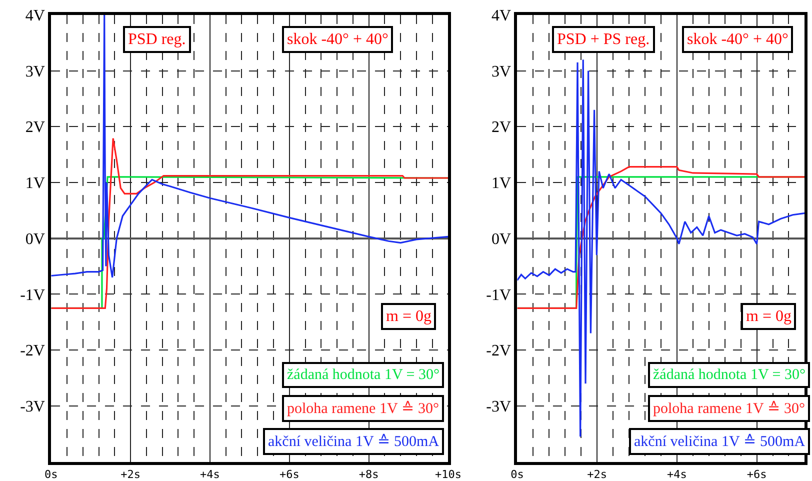 This screenshot has width=812, height=481. I want to click on text: PSD reg., so click(157, 39).